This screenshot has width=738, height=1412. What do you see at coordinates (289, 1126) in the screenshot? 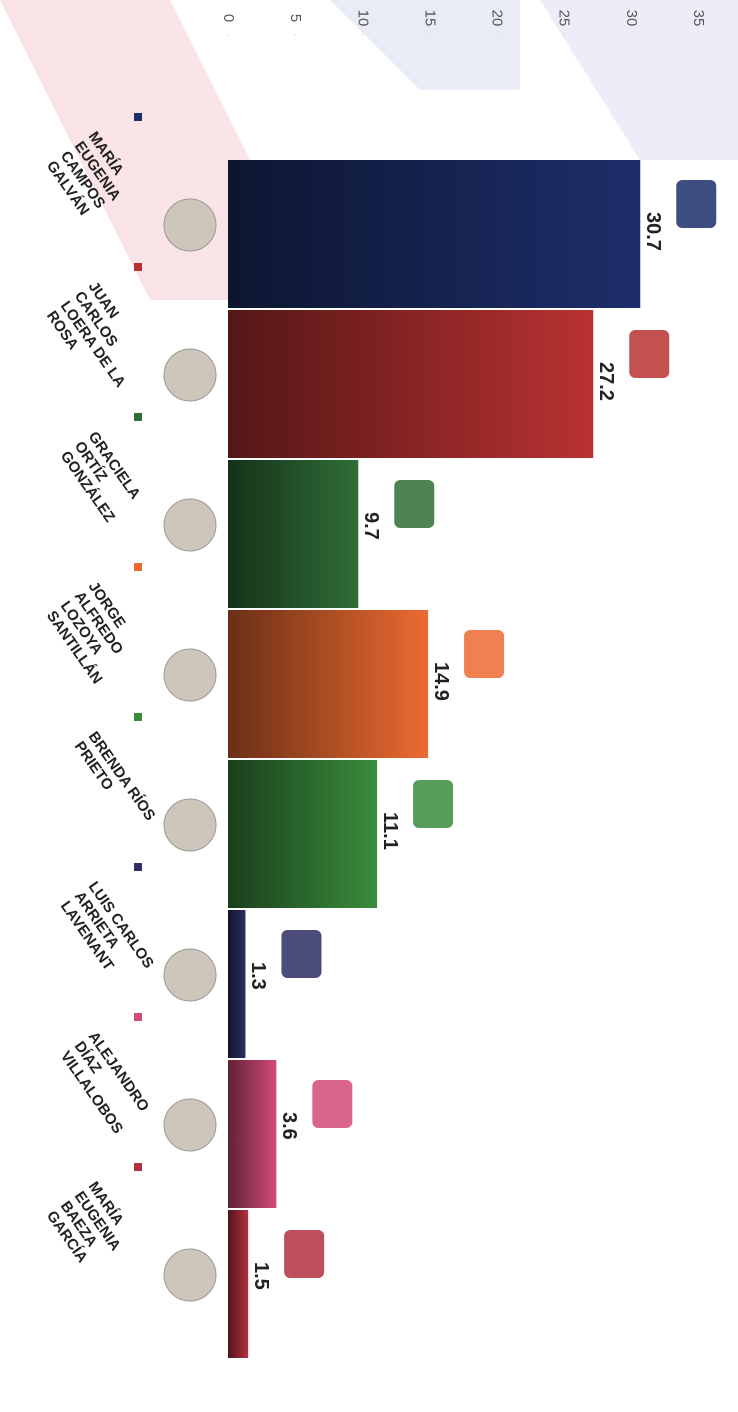
I see `value-label: 3.6` at bounding box center [289, 1126].